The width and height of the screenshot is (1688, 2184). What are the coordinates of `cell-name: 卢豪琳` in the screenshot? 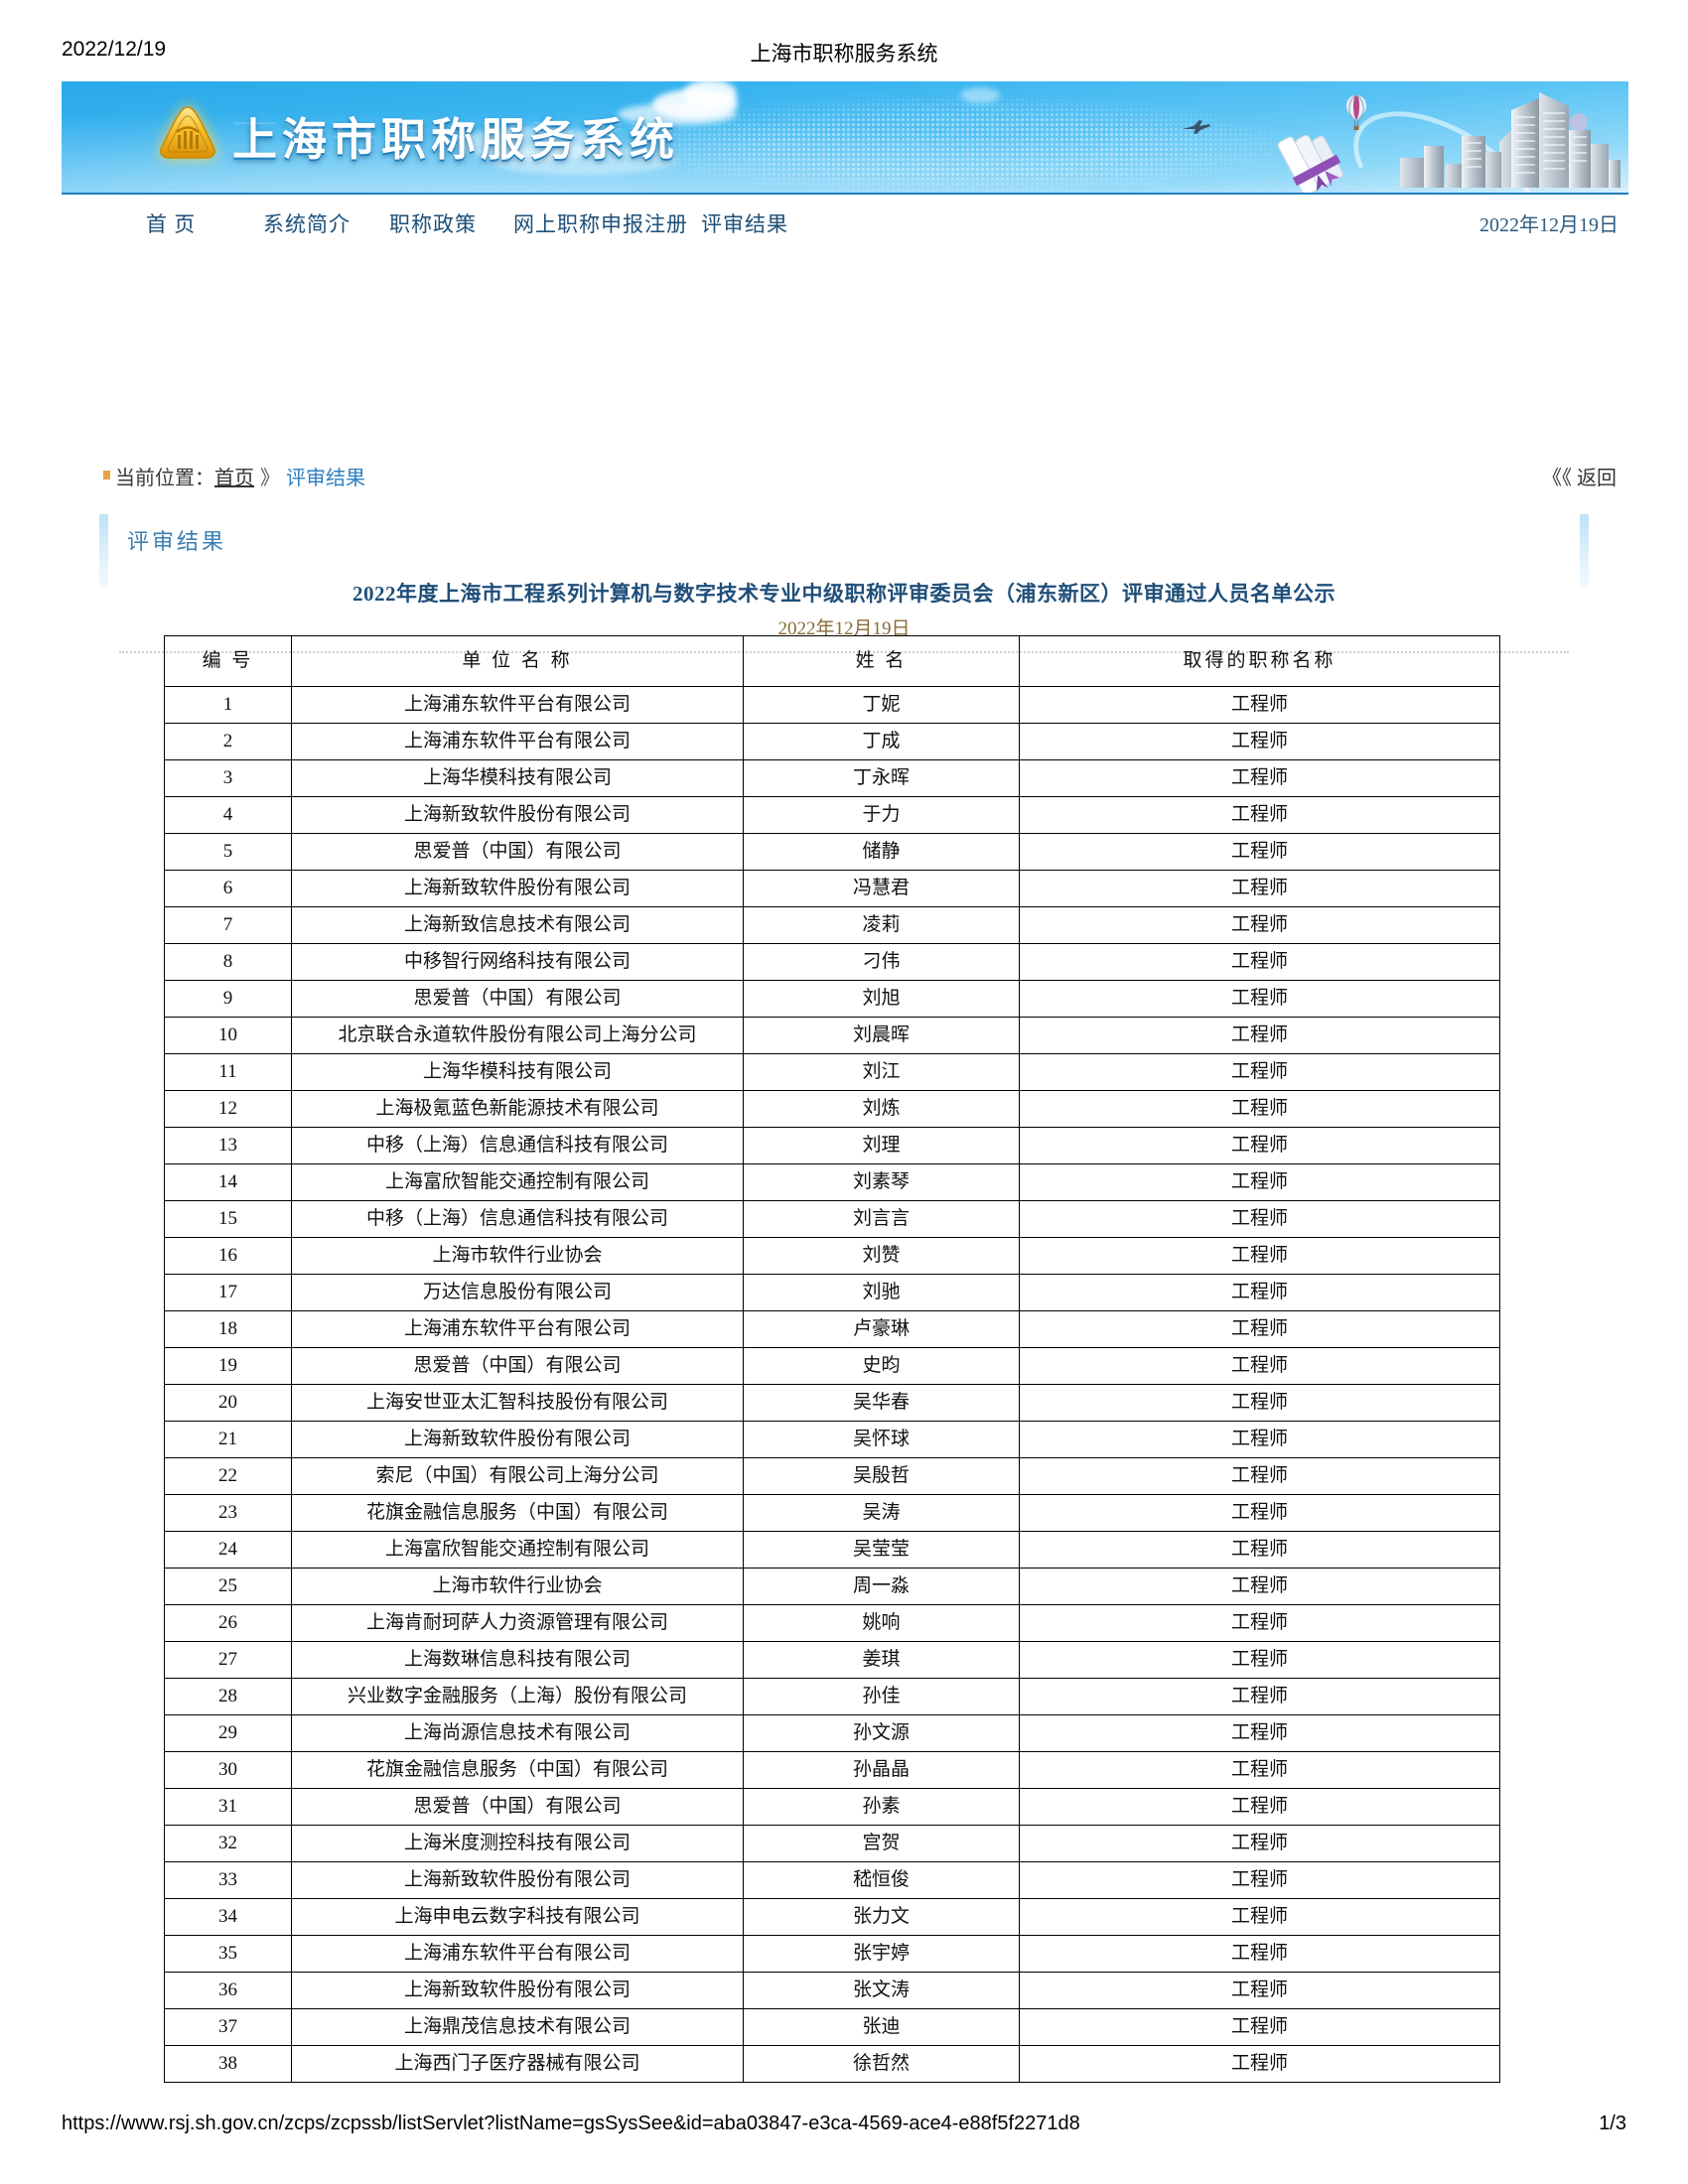 It's located at (881, 1329).